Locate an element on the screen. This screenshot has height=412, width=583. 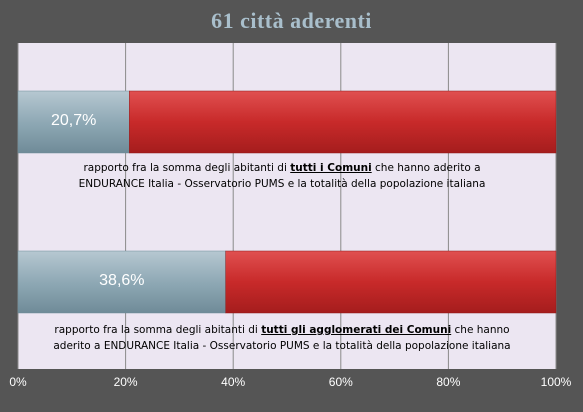
caption-2-post: che hanno is located at coordinates (480, 330).